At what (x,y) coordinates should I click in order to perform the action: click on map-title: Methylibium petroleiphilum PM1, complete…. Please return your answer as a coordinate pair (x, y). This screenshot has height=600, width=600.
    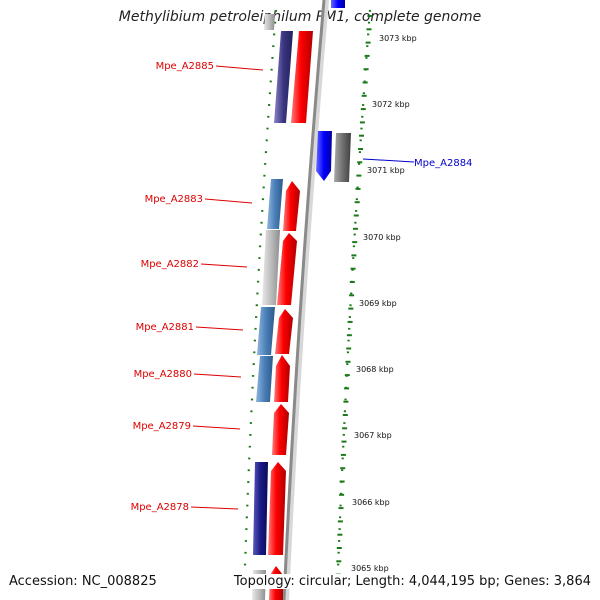
    Looking at the image, I should click on (300, 17).